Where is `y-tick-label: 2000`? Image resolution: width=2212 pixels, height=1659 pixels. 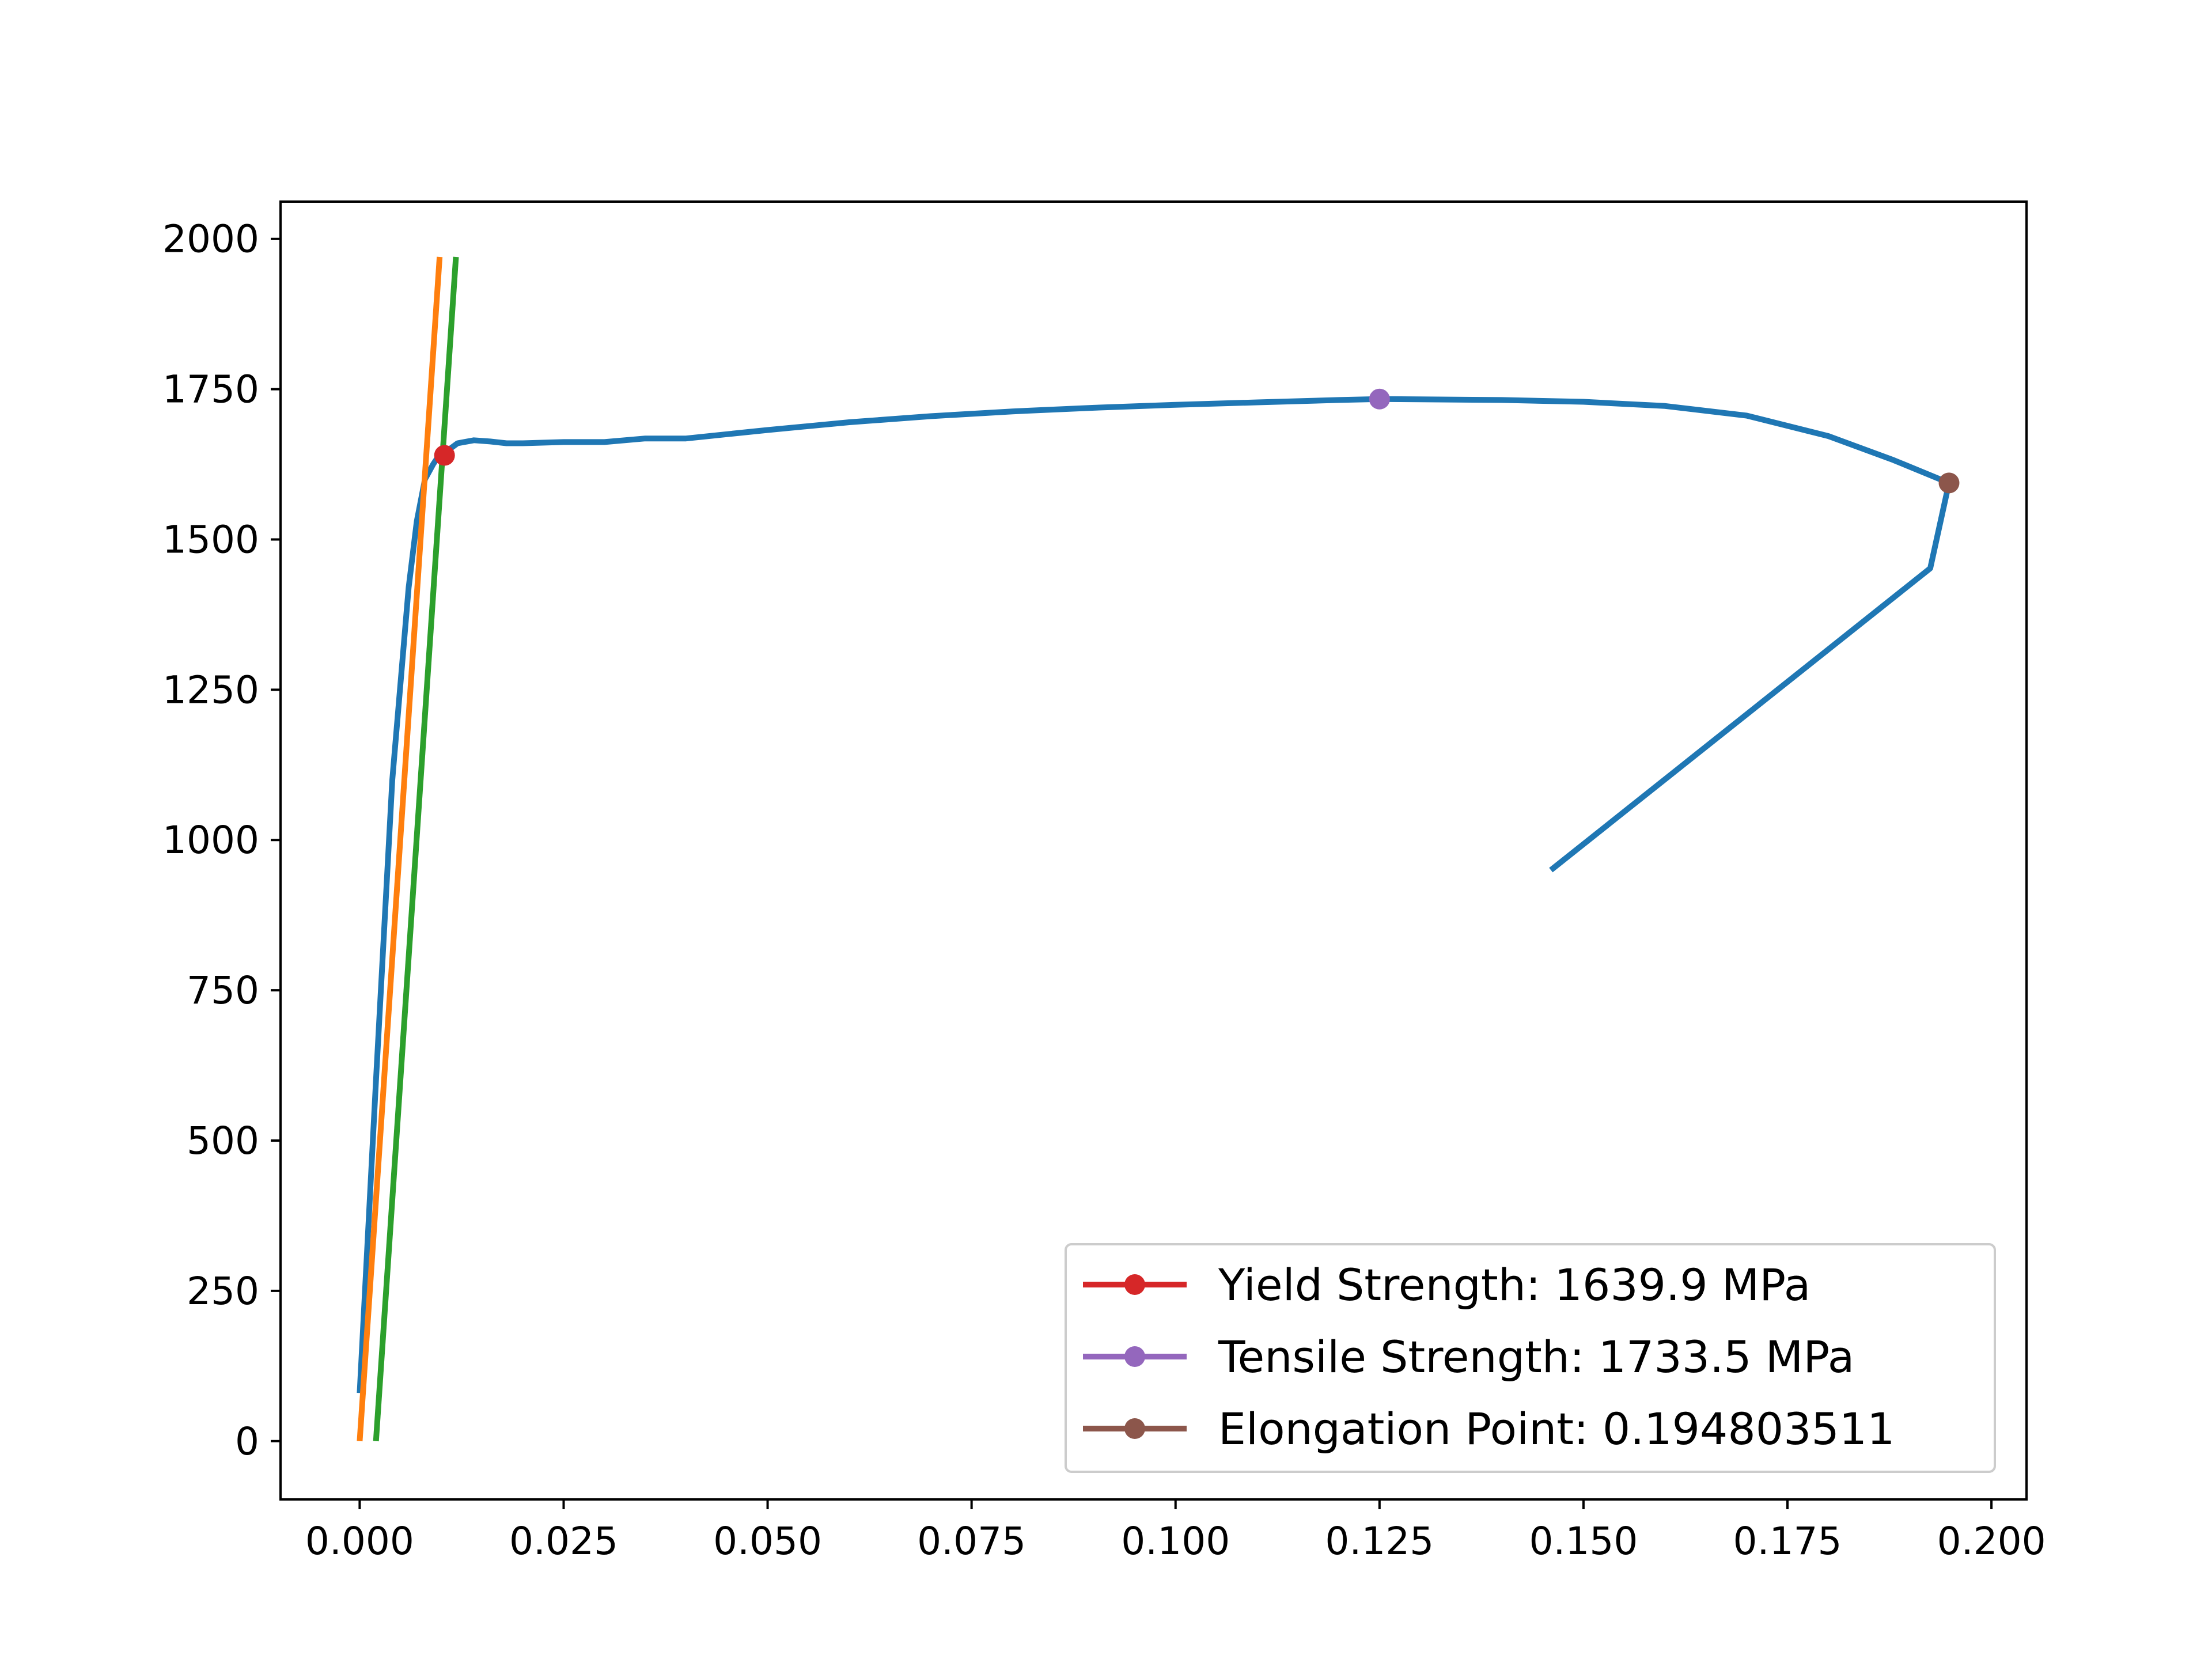
y-tick-label: 2000 is located at coordinates (210, 239).